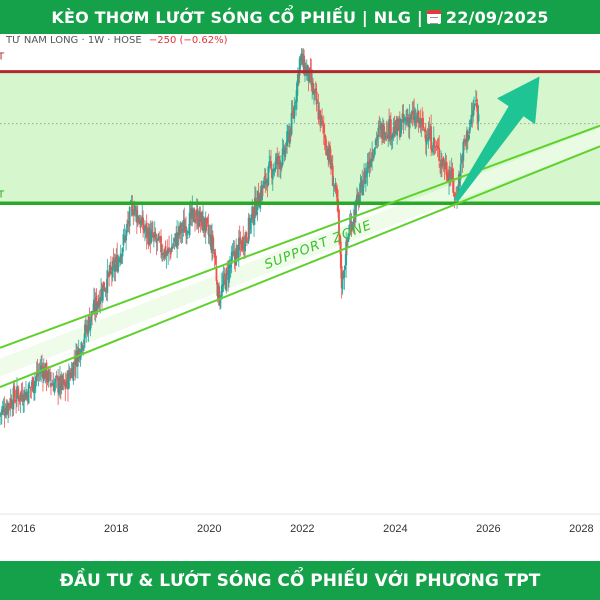 Image resolution: width=600 pixels, height=600 pixels. Describe the element at coordinates (116, 529) in the screenshot. I see `x-tick-label: 2018` at that location.